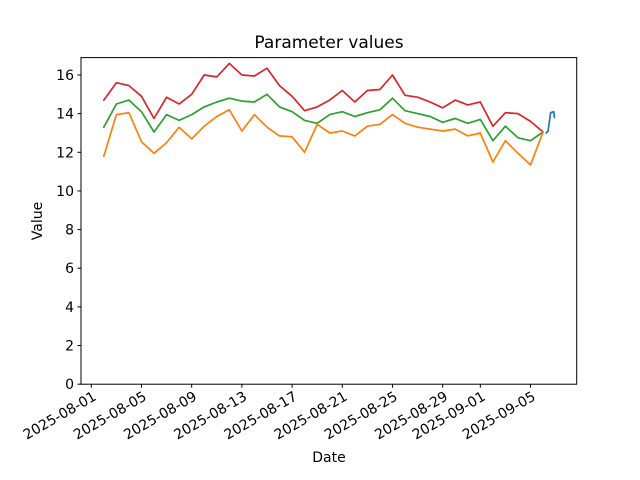 The width and height of the screenshot is (640, 480). Describe the element at coordinates (38, 221) in the screenshot. I see `y-axis-label: Value` at that location.